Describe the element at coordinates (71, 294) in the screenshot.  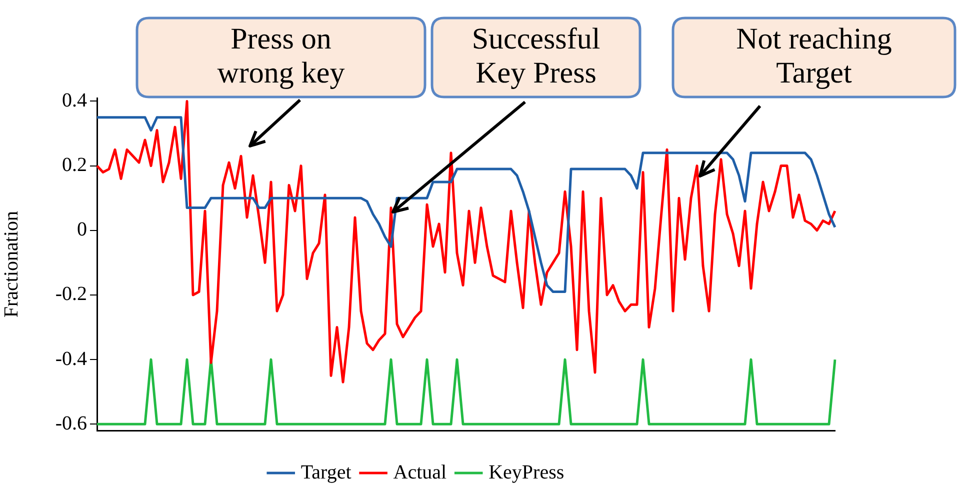
I see `y-tick-label: -0.2` at that location.